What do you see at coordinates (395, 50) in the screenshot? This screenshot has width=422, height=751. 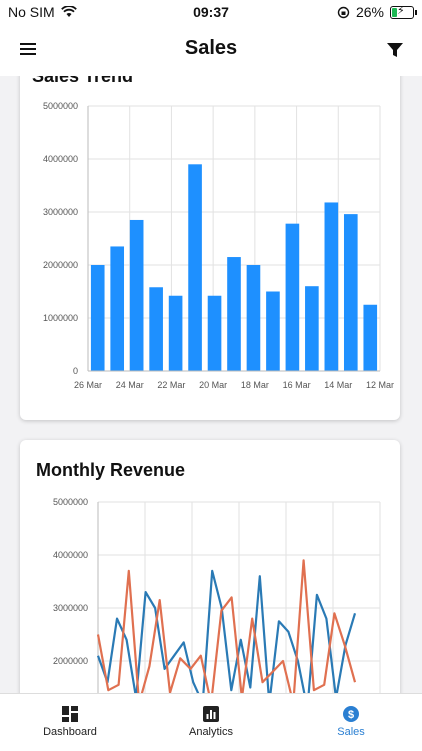 I see `filter-icon` at bounding box center [395, 50].